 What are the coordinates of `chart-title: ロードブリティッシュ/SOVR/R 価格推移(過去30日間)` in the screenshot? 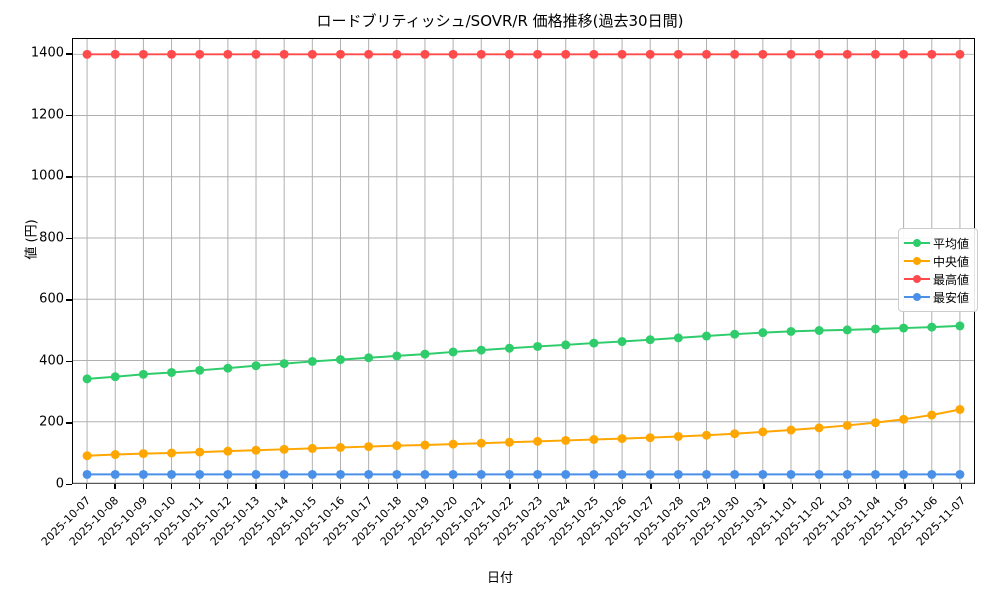 It's located at (500, 21).